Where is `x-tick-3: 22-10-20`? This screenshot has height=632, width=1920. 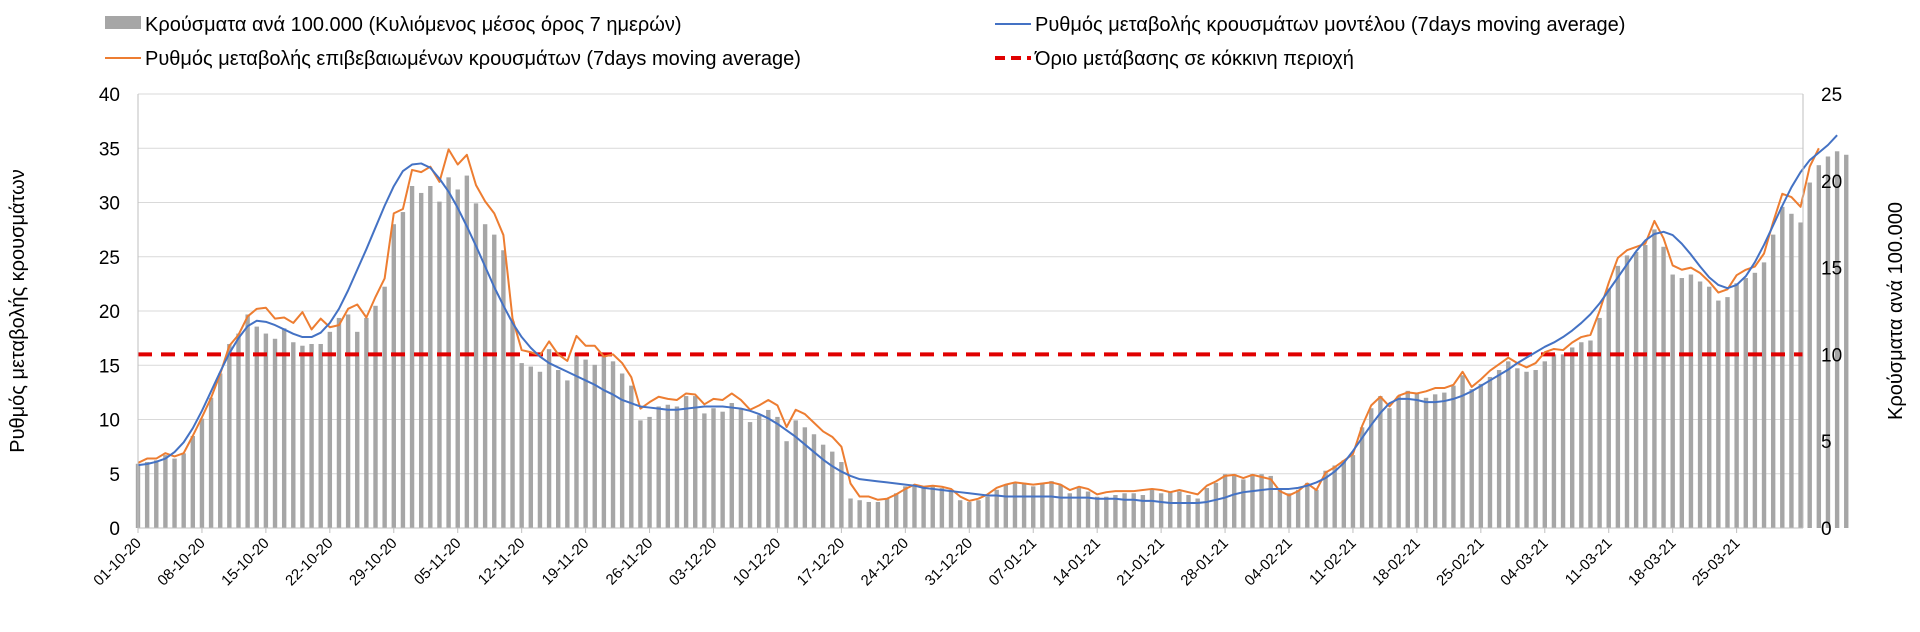
x-tick-3: 22-10-20 is located at coordinates (309, 562).